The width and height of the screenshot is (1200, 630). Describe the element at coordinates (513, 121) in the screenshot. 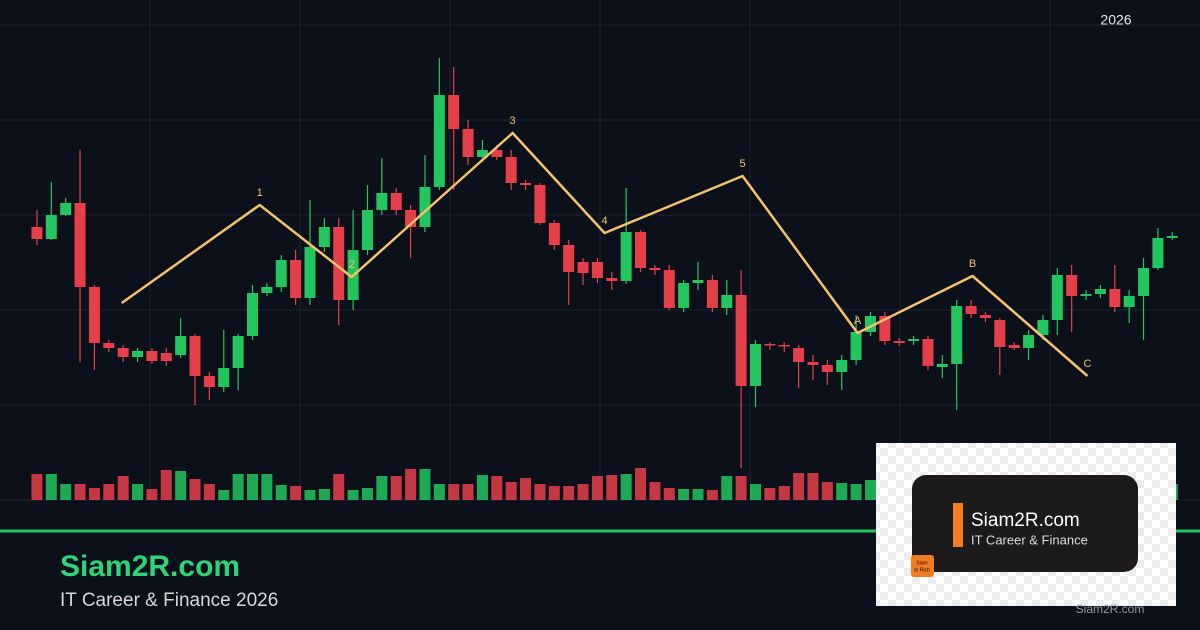

I see `wave-label: 3` at that location.